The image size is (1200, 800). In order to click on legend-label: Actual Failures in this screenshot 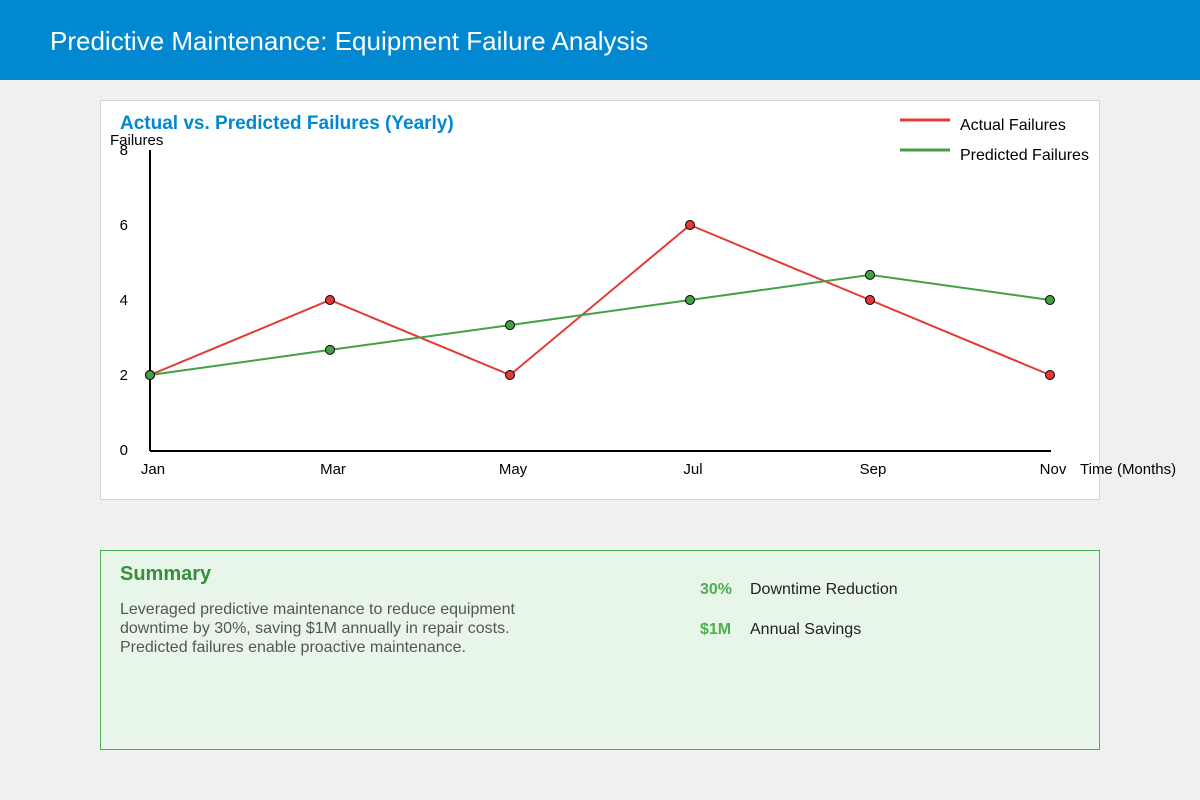, I will do `click(1013, 125)`.